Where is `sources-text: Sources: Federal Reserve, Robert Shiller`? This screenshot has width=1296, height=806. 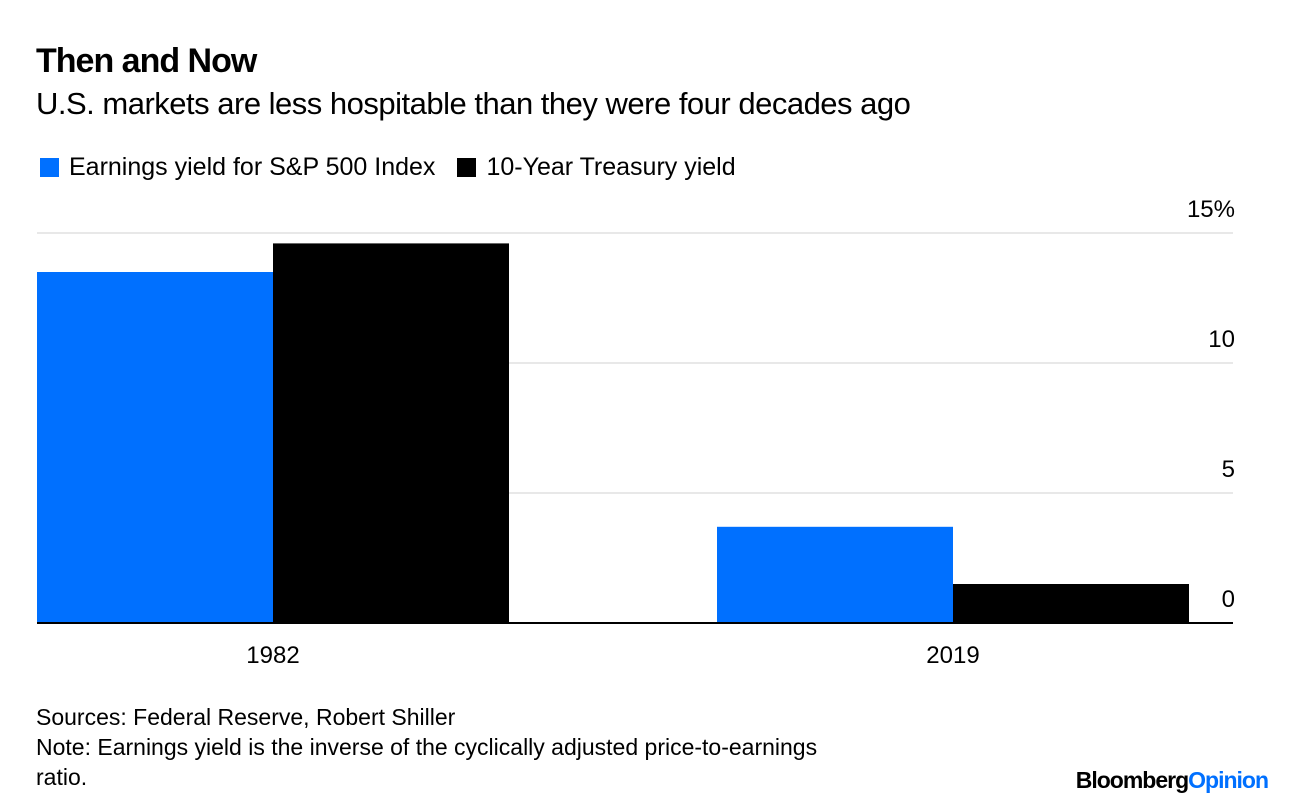 sources-text: Sources: Federal Reserve, Robert Shiller is located at coordinates (246, 717).